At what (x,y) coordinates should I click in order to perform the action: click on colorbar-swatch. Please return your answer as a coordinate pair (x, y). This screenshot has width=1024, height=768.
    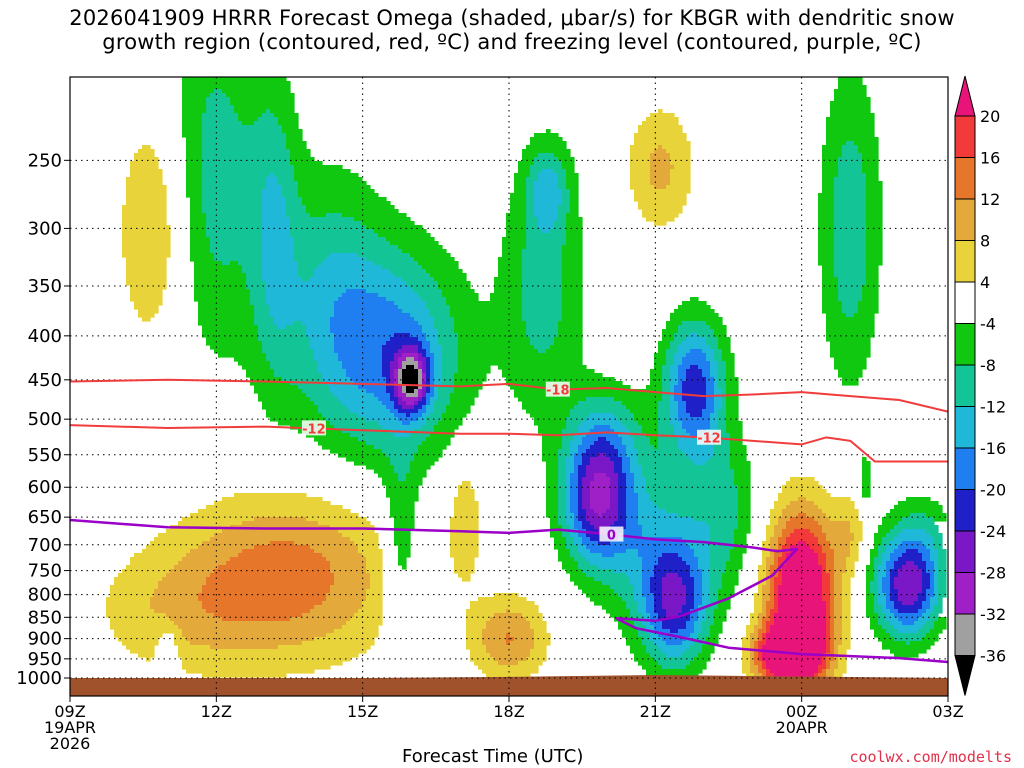
    Looking at the image, I should click on (965, 178).